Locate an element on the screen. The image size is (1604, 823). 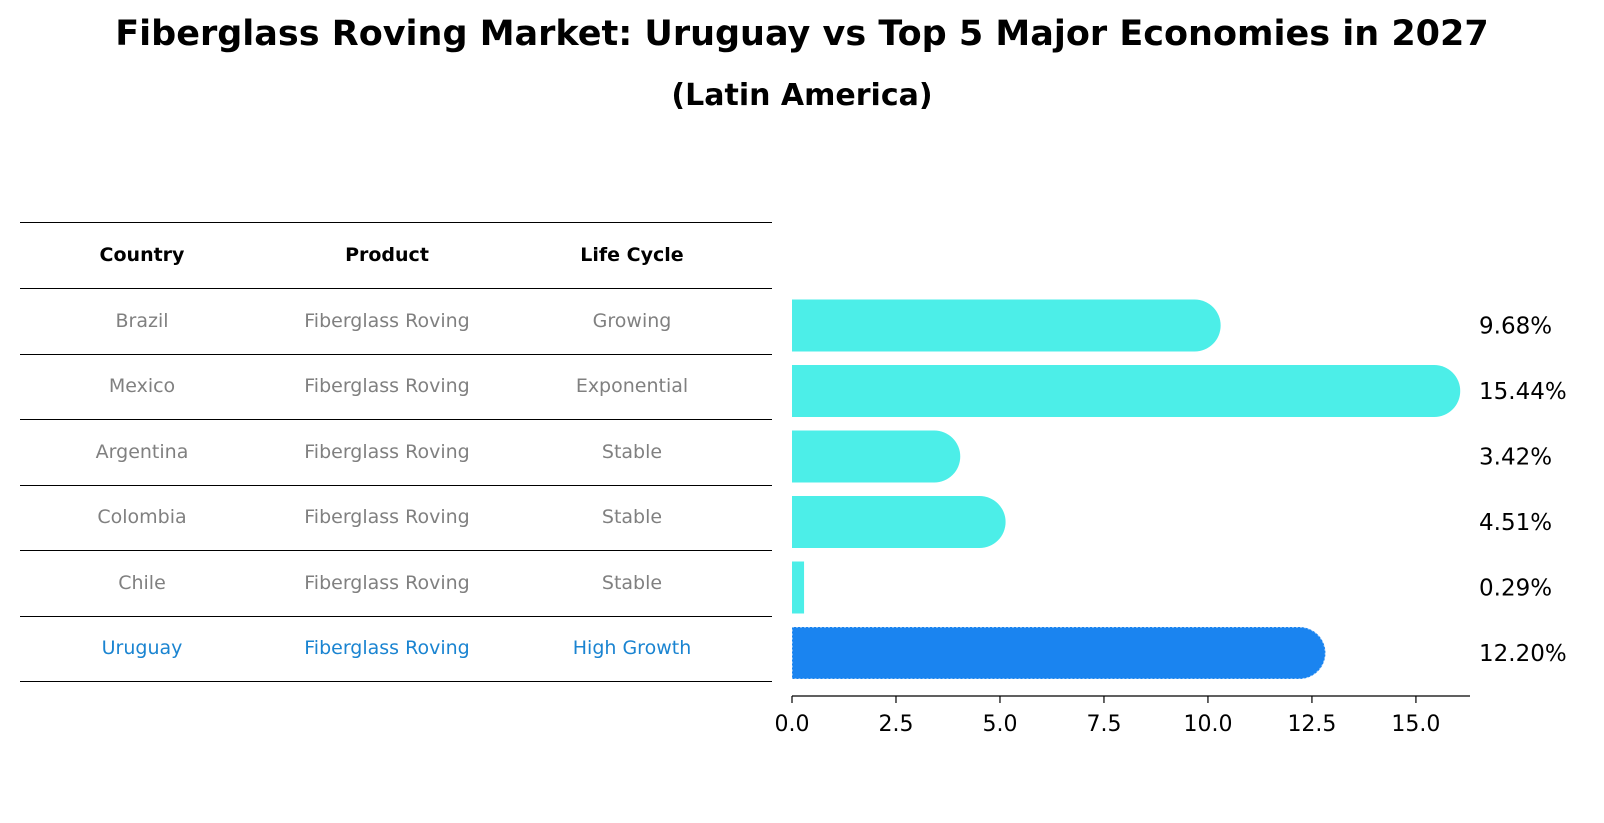
table-header-life-cycle: Life Cycle is located at coordinates (632, 255).